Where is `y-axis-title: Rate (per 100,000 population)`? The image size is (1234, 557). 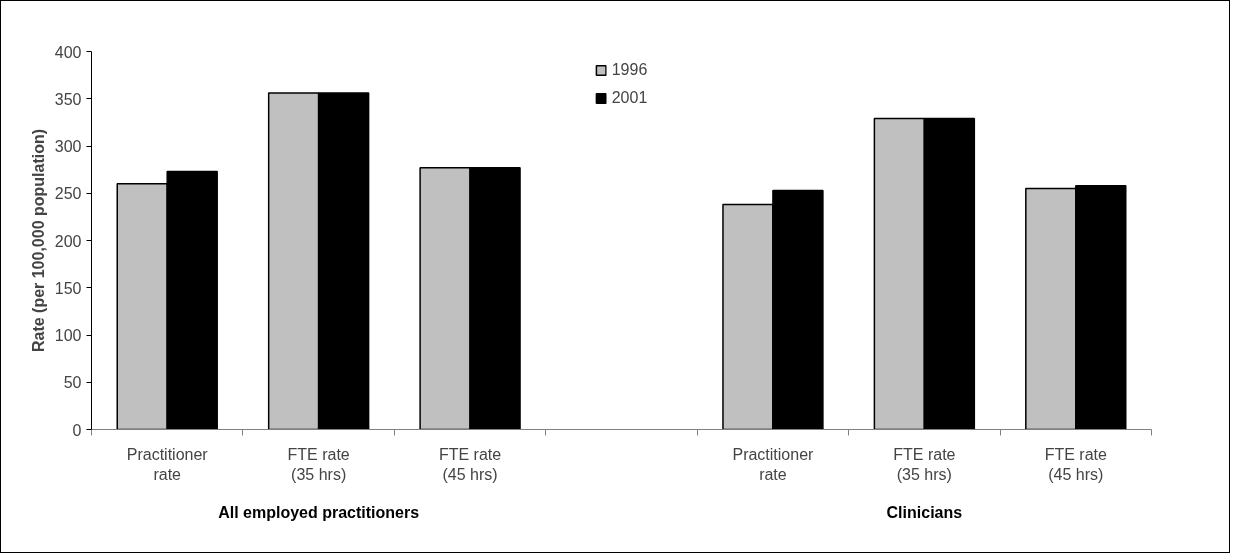 y-axis-title: Rate (per 100,000 population) is located at coordinates (38, 240).